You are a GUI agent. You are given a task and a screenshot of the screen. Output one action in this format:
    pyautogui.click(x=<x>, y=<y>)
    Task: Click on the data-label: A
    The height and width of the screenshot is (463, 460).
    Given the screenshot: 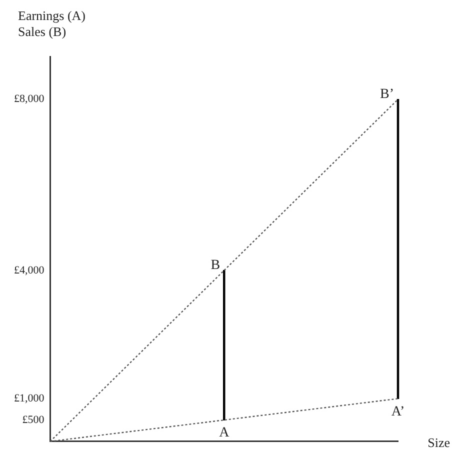 What is the action you would take?
    pyautogui.click(x=224, y=433)
    